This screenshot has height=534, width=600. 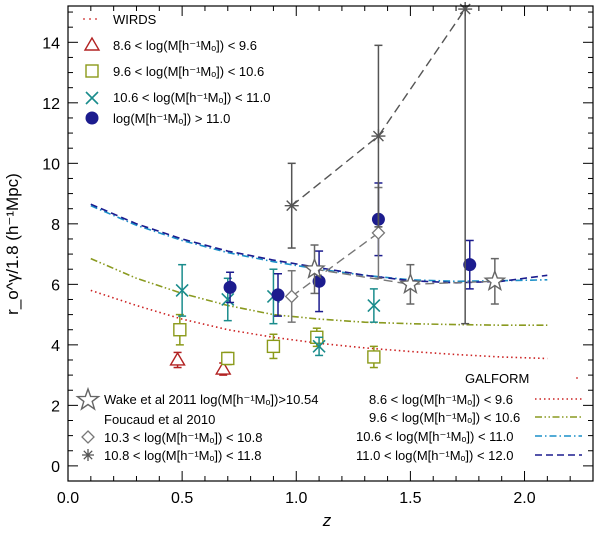 I want to click on legend-top-wirds-swatch, so click(x=90, y=19).